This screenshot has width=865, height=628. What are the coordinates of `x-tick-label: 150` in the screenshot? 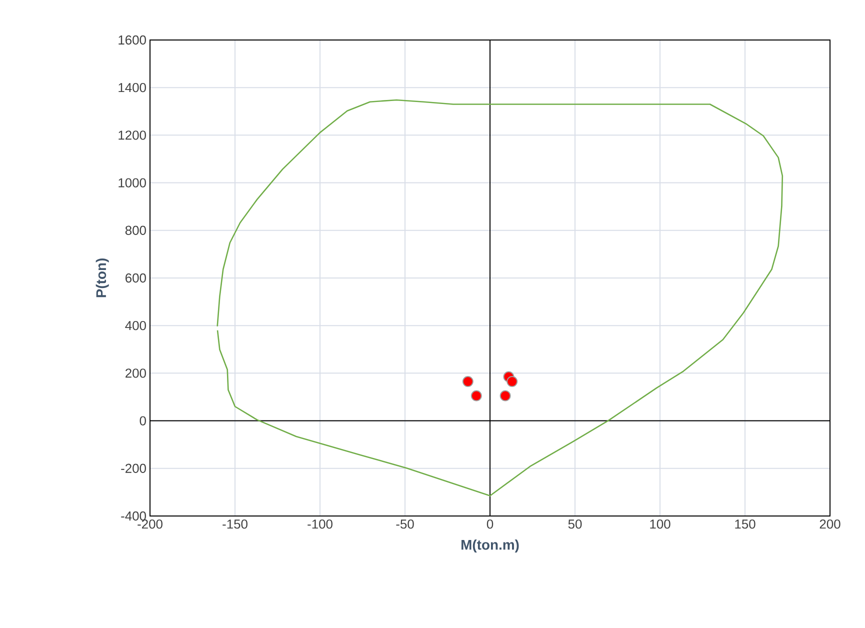 It's located at (745, 524).